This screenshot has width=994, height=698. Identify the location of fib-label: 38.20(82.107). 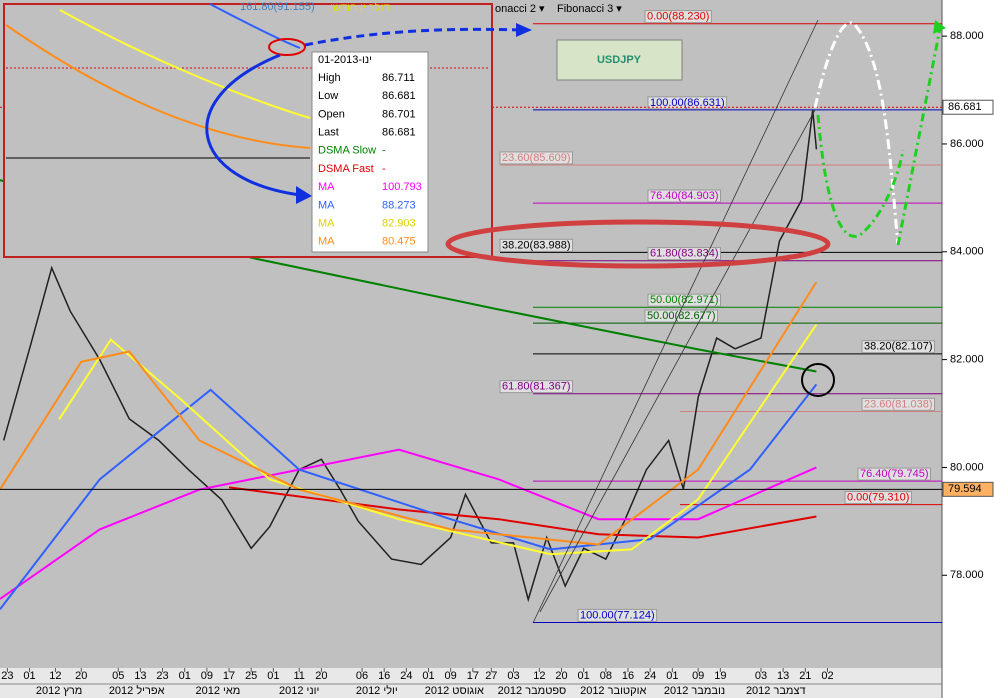
(898, 347).